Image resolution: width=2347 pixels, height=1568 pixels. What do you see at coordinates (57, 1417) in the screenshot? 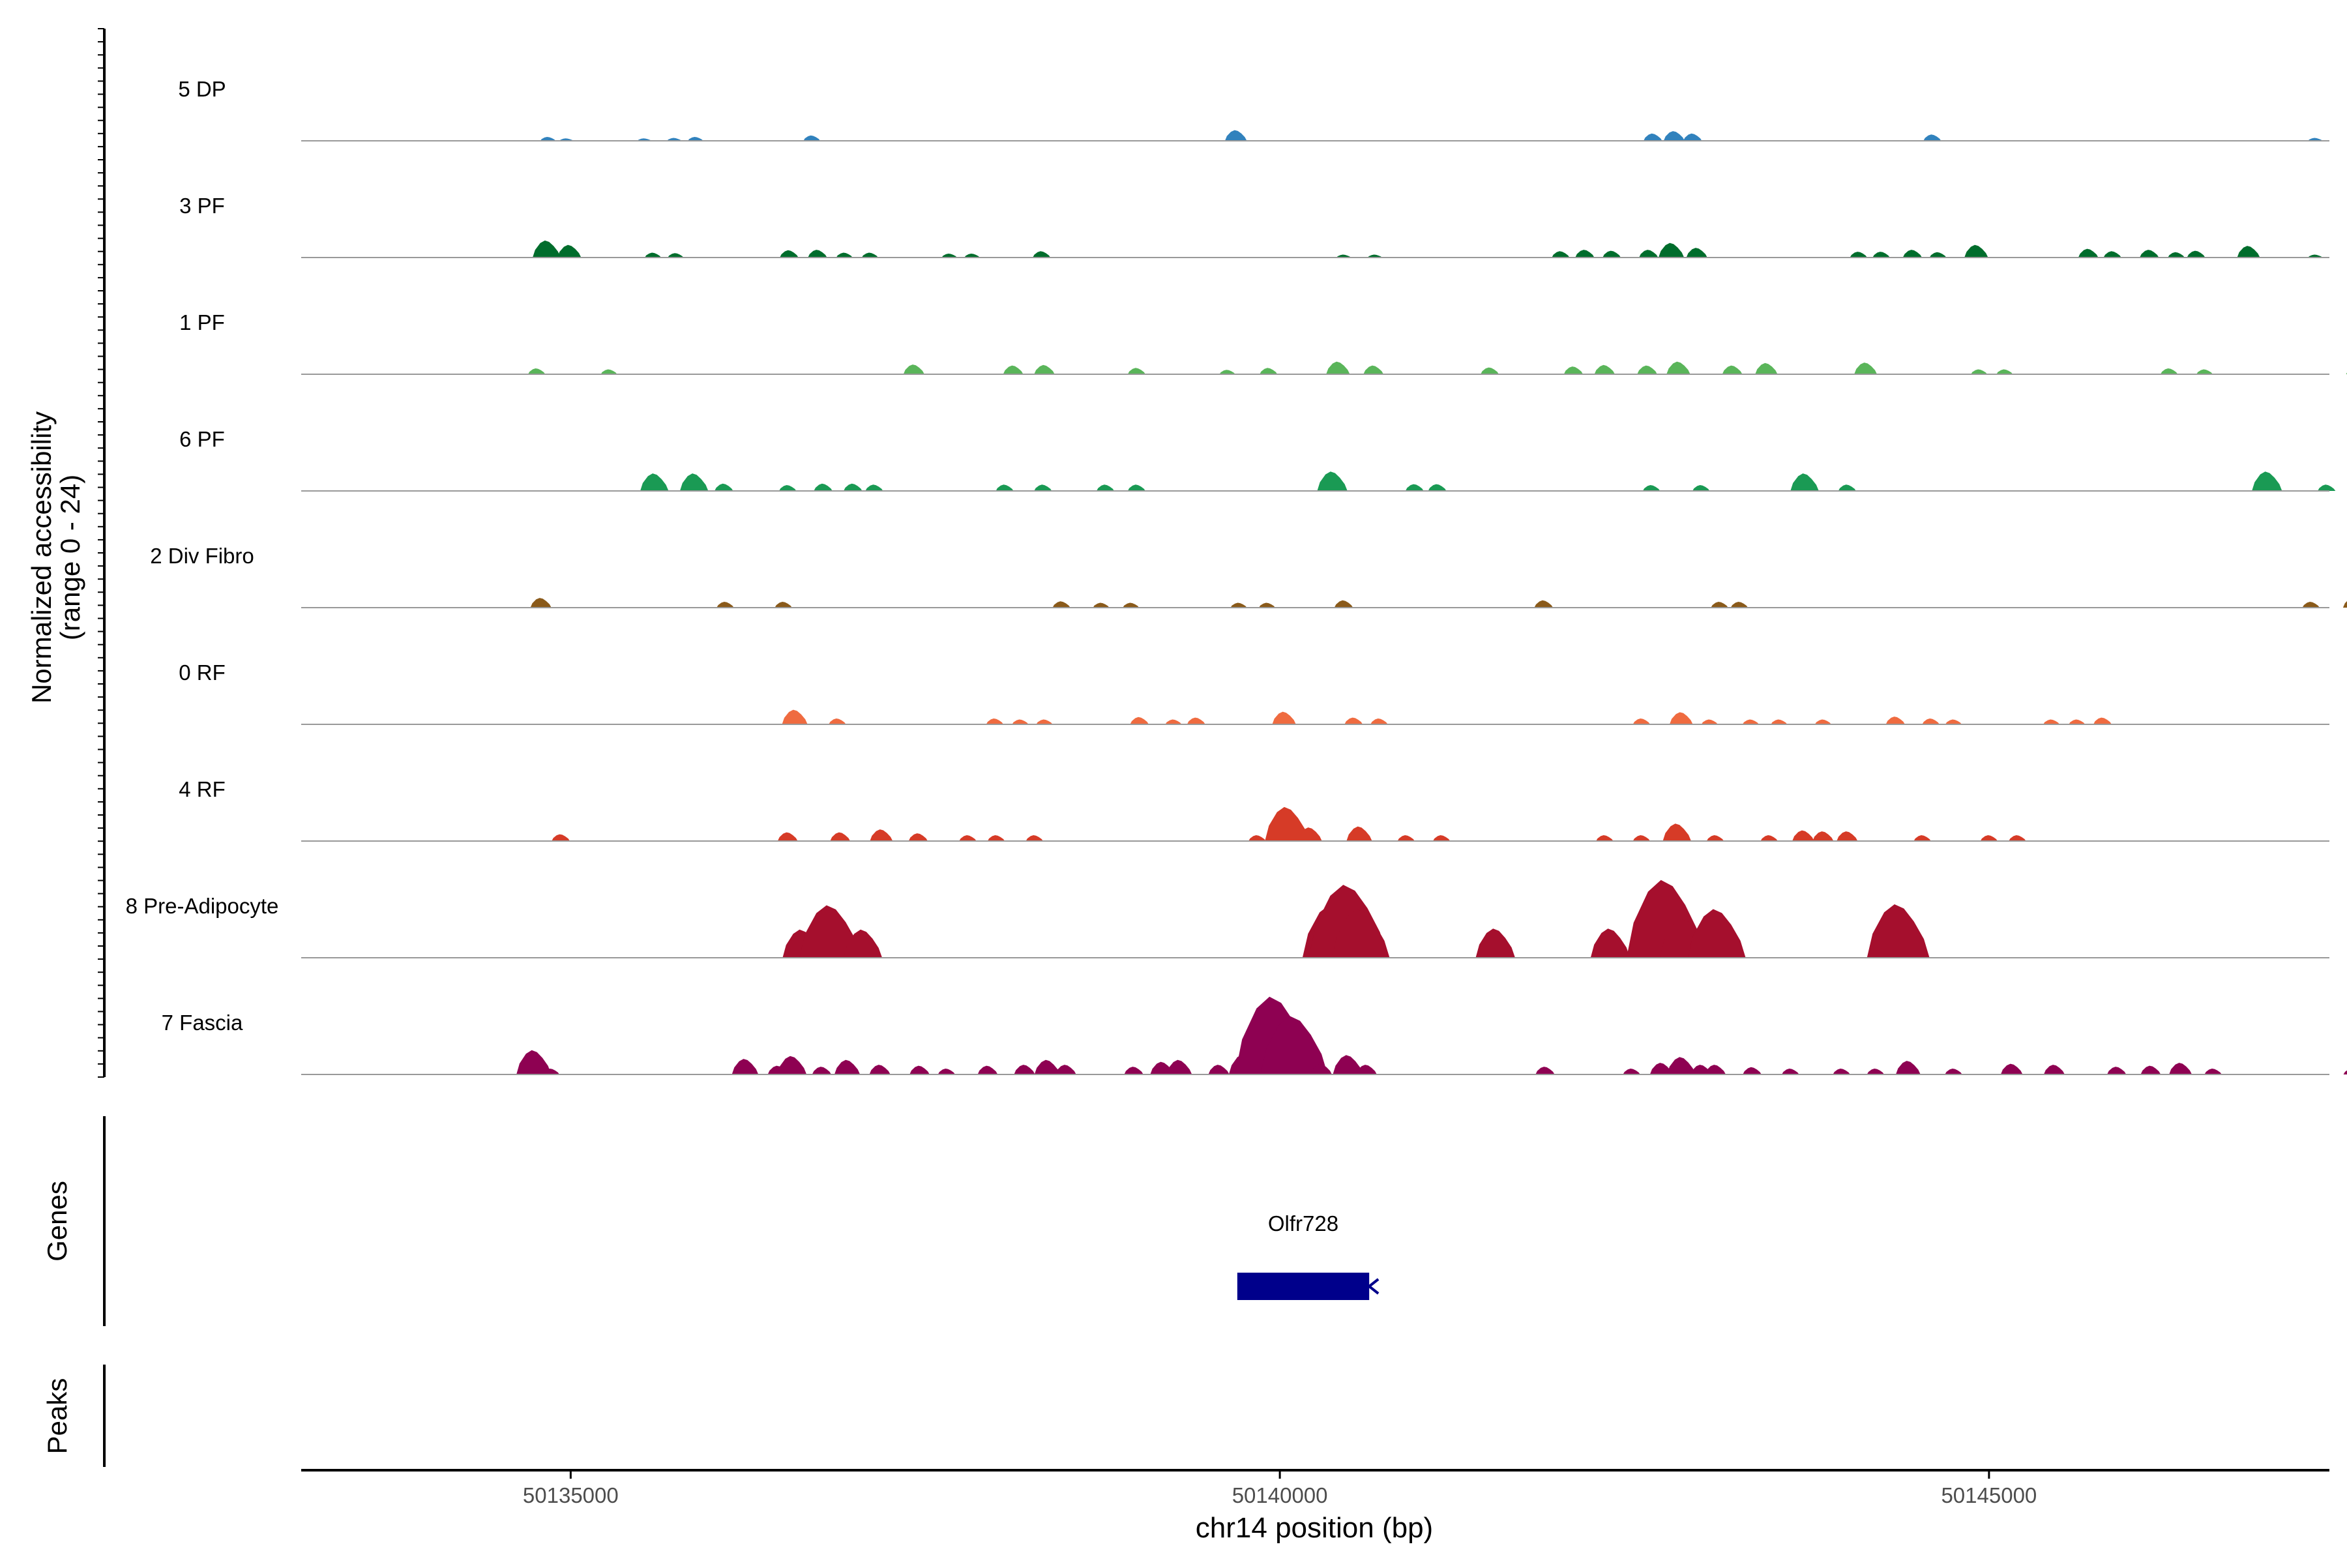
I see `peaks-panel-label: Peaks` at bounding box center [57, 1417].